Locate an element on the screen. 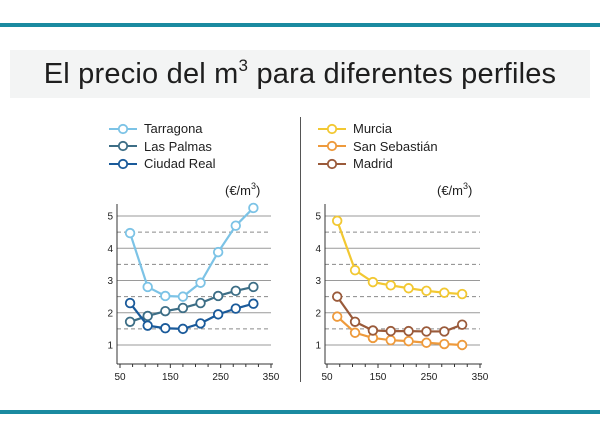 The width and height of the screenshot is (600, 440). panel-divider is located at coordinates (300, 249).